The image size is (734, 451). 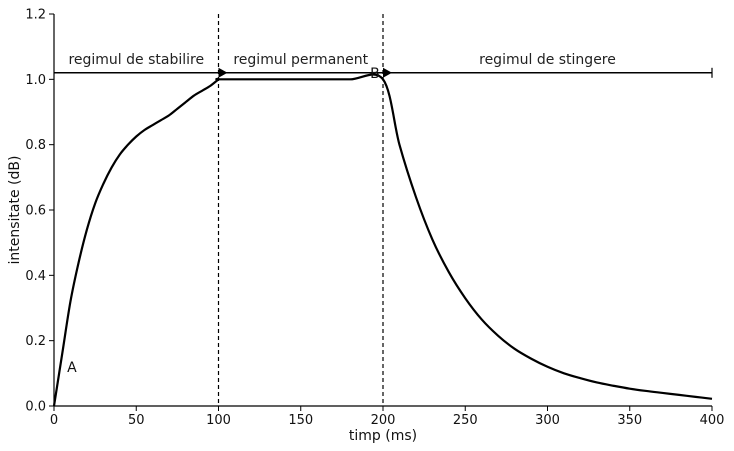 What do you see at coordinates (35, 15) in the screenshot?
I see `y-tick-label: 1.2` at bounding box center [35, 15].